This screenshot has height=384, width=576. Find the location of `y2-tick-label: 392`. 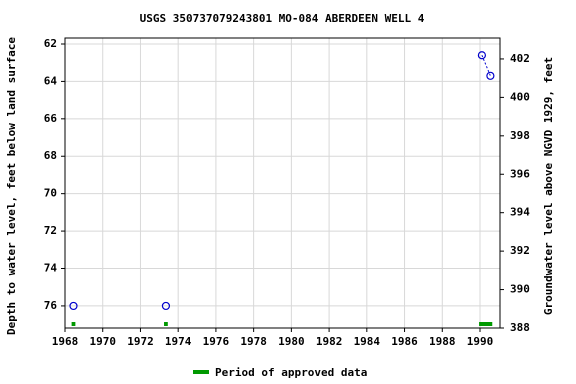

y2-tick-label: 392 is located at coordinates (520, 250).